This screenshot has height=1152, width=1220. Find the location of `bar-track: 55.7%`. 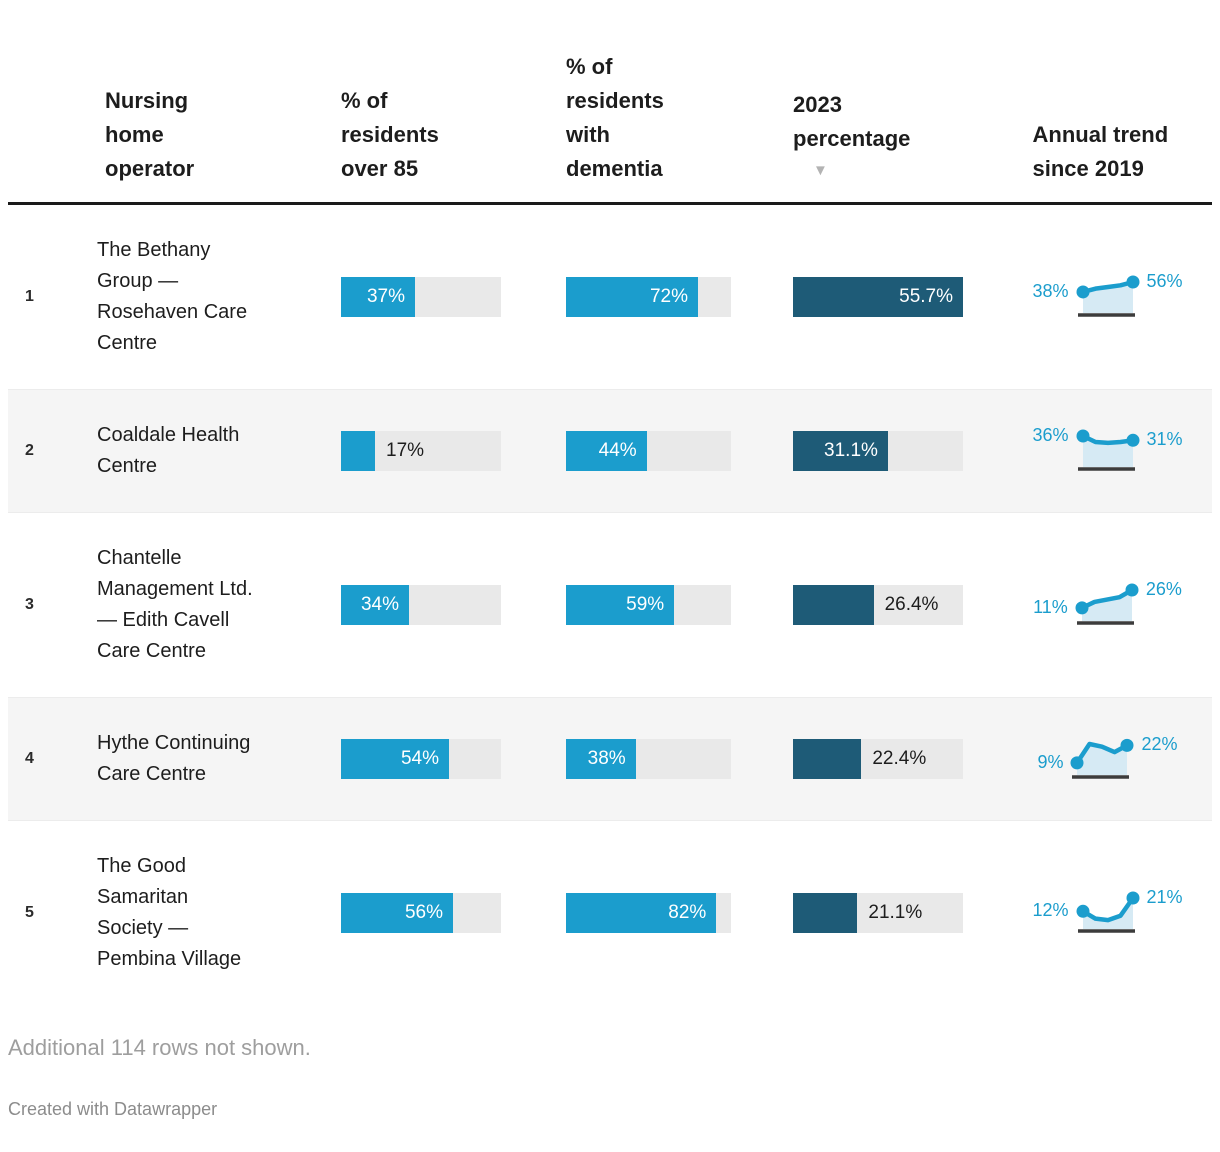

bar-track: 55.7% is located at coordinates (878, 297).